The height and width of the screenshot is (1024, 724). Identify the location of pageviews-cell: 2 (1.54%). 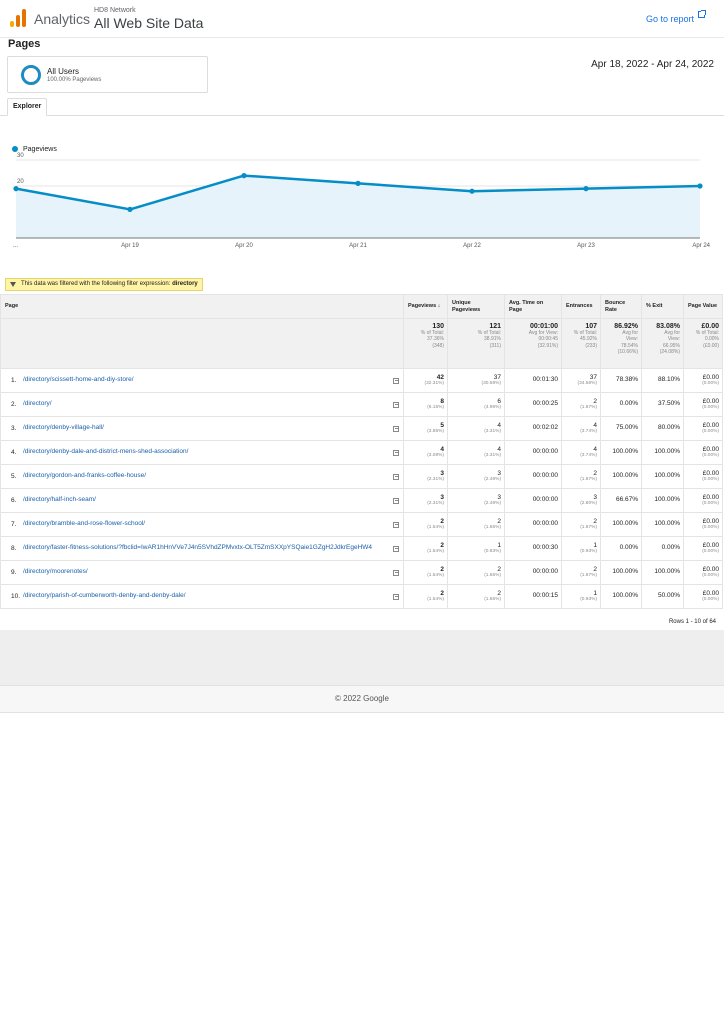
(425, 524).